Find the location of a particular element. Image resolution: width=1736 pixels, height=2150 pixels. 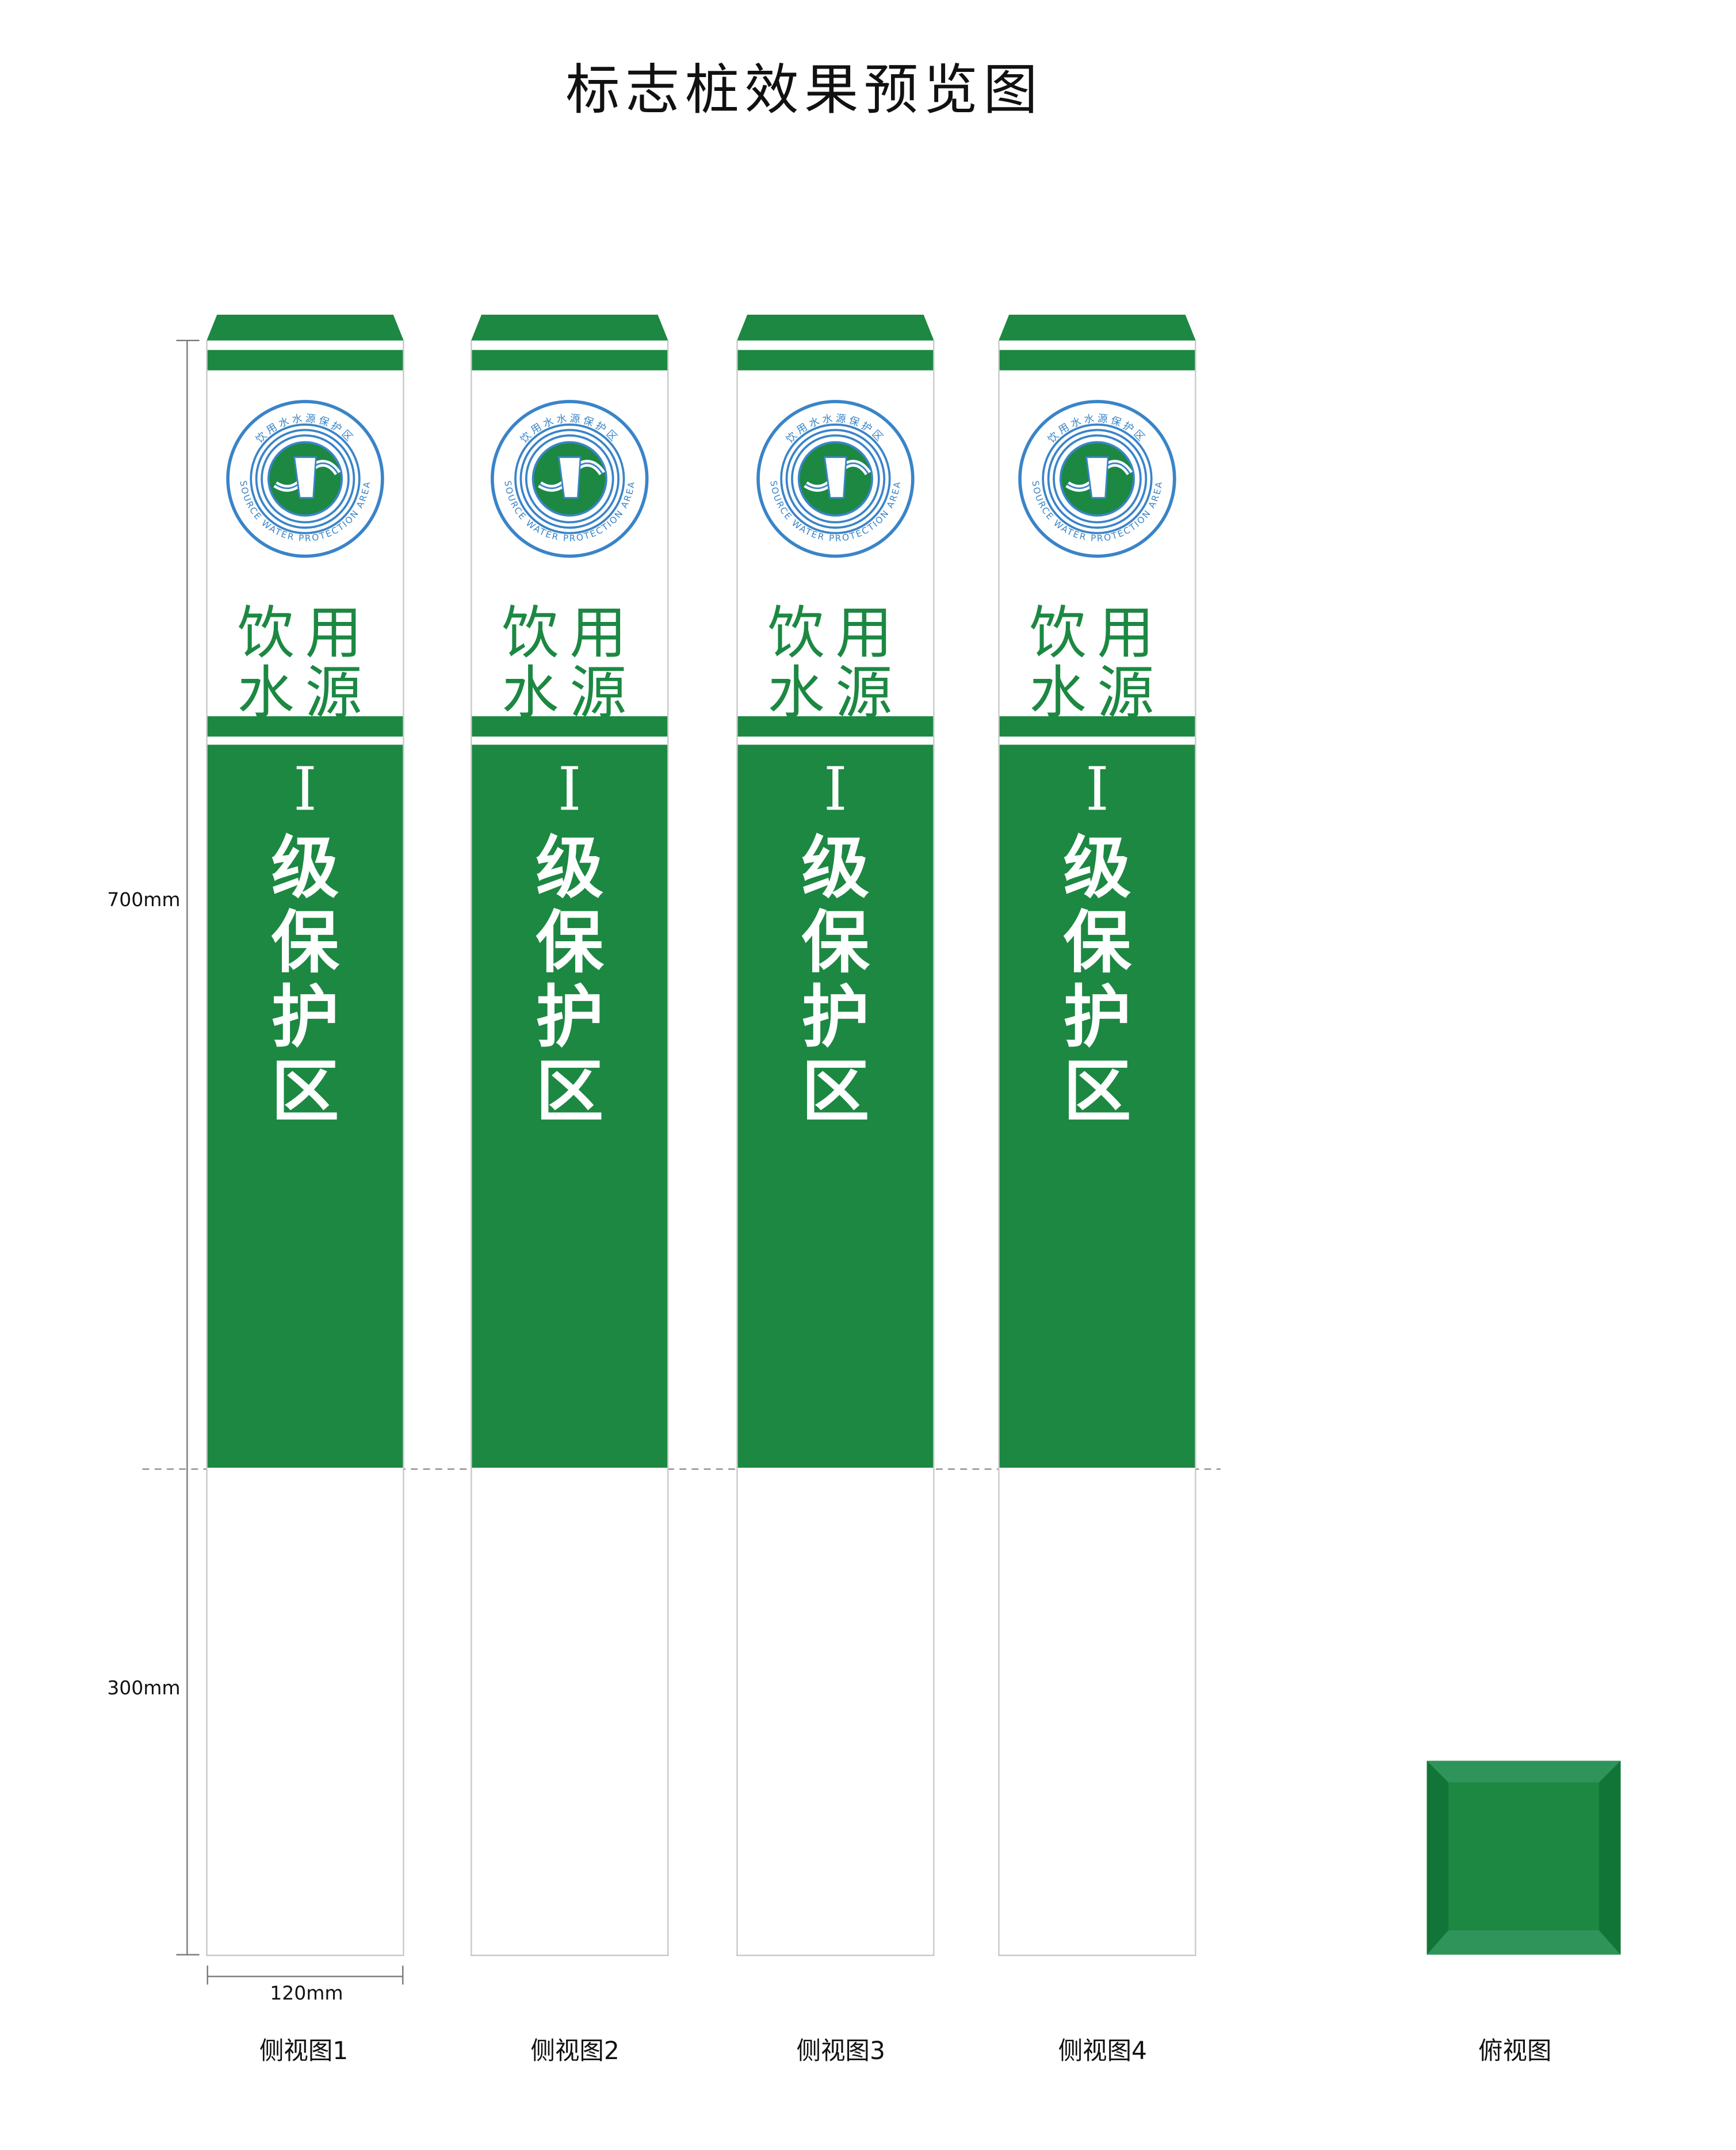

side-view-label: 侧视图2 is located at coordinates (575, 2051).